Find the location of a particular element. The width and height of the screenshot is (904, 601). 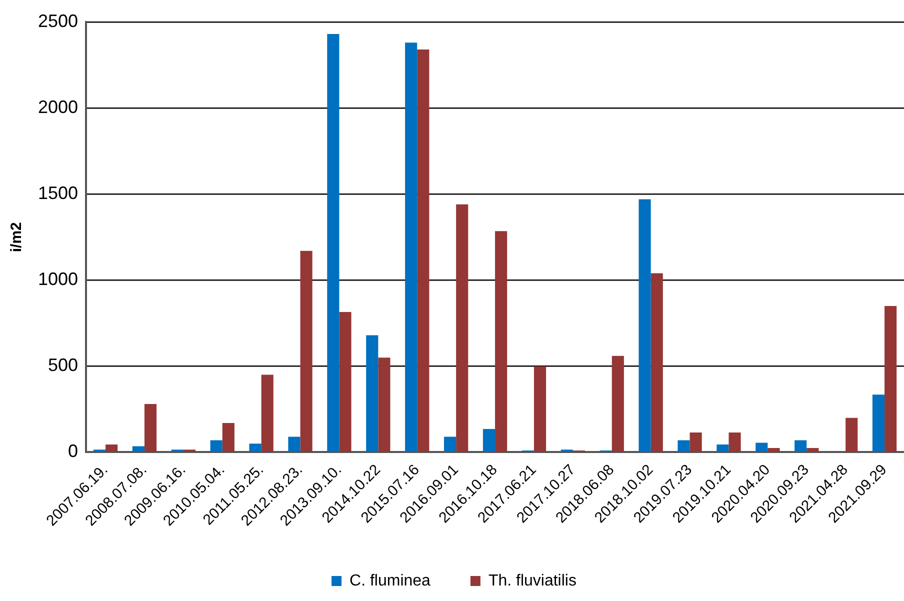

y-tick-label: 1000 is located at coordinates (58, 279).